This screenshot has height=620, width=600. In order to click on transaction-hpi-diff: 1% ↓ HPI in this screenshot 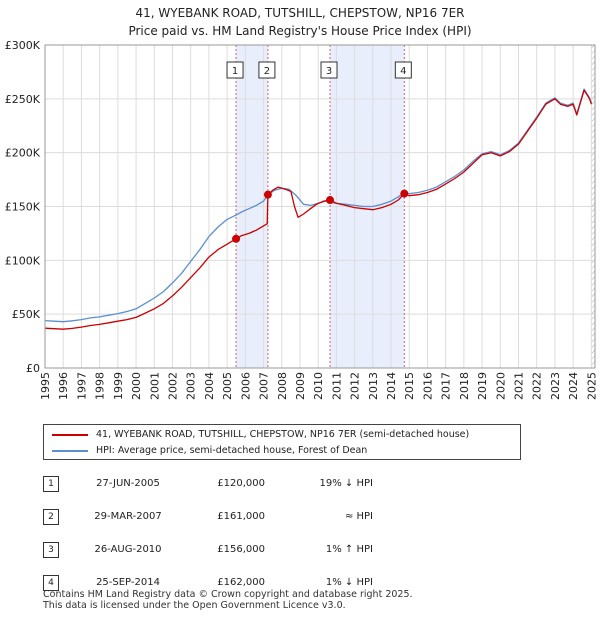, I will do `click(349, 582)`.